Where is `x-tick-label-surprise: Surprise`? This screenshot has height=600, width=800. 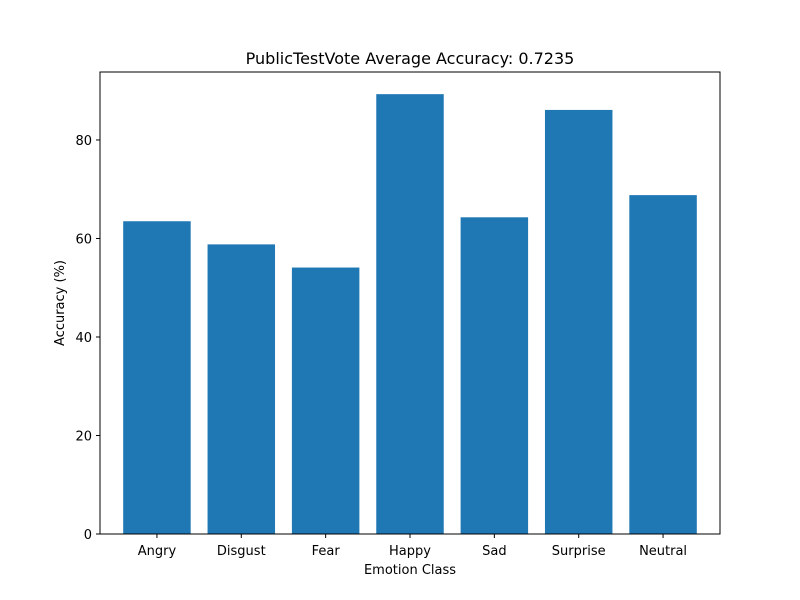
x-tick-label-surprise: Surprise is located at coordinates (579, 551).